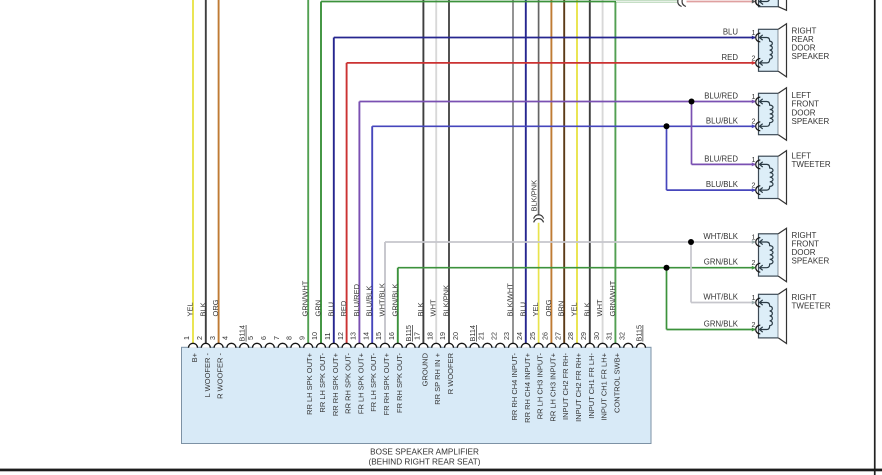 The height and width of the screenshot is (475, 882). I want to click on svg-text: 3, so click(212, 338).